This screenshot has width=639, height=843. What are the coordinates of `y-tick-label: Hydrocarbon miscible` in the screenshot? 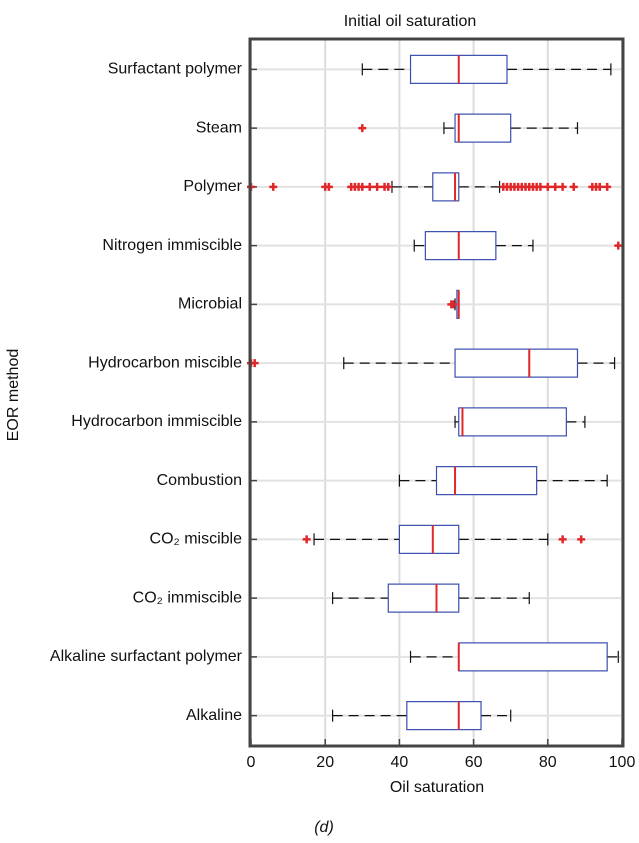 It's located at (165, 362).